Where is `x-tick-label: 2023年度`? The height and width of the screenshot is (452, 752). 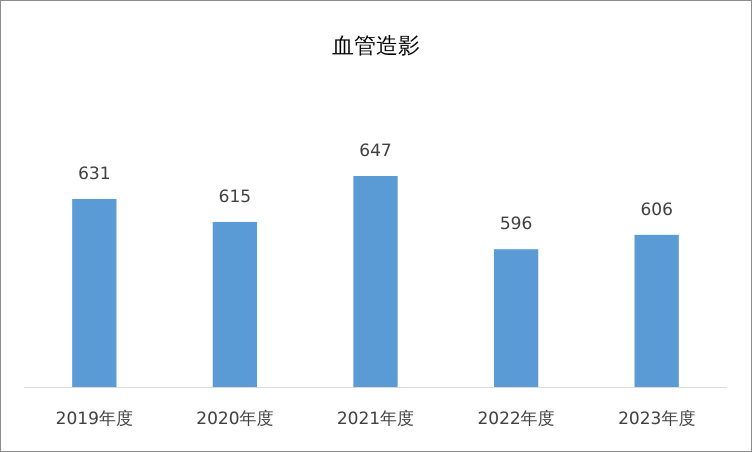
x-tick-label: 2023年度 is located at coordinates (657, 419).